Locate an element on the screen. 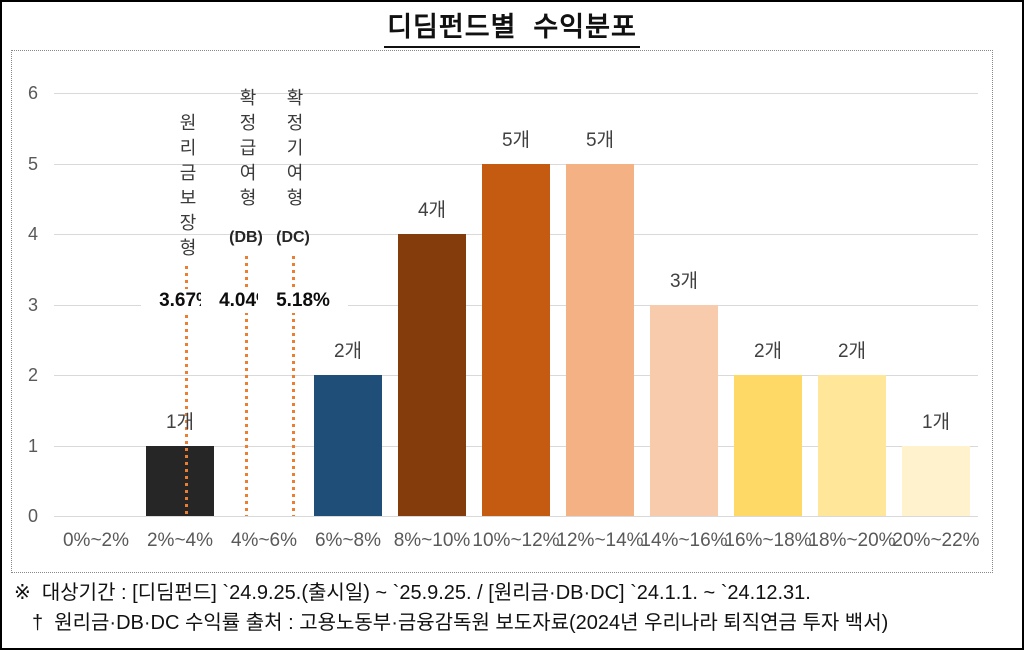 The height and width of the screenshot is (650, 1024). bar-value-label-6%~8%: 2개 is located at coordinates (348, 351).